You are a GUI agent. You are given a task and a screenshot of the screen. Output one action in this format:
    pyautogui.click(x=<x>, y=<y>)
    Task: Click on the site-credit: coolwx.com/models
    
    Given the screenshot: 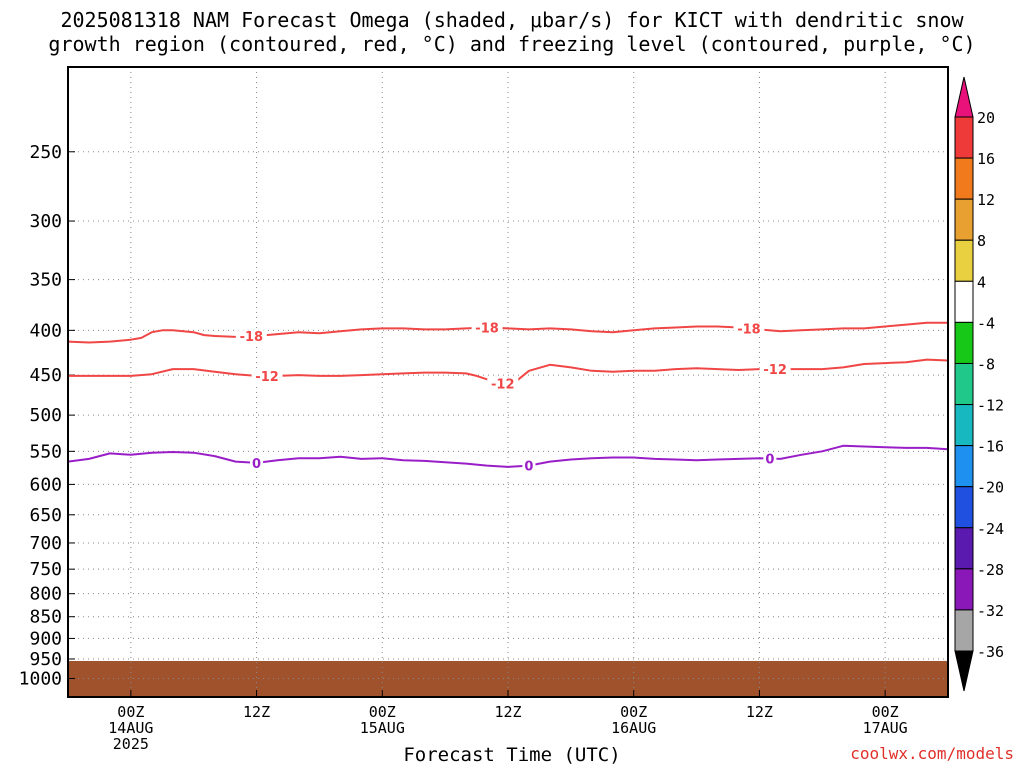 What is the action you would take?
    pyautogui.click(x=932, y=753)
    